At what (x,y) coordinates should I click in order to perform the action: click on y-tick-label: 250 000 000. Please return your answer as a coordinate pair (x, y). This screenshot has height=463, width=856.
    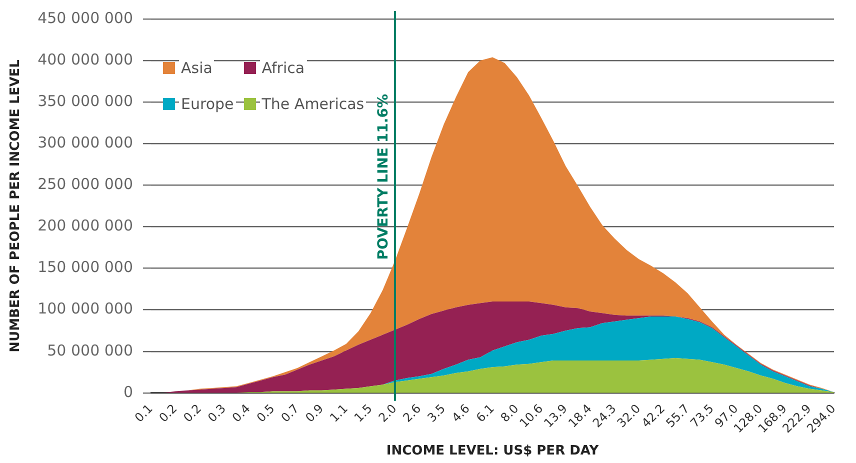
    Looking at the image, I should click on (86, 184).